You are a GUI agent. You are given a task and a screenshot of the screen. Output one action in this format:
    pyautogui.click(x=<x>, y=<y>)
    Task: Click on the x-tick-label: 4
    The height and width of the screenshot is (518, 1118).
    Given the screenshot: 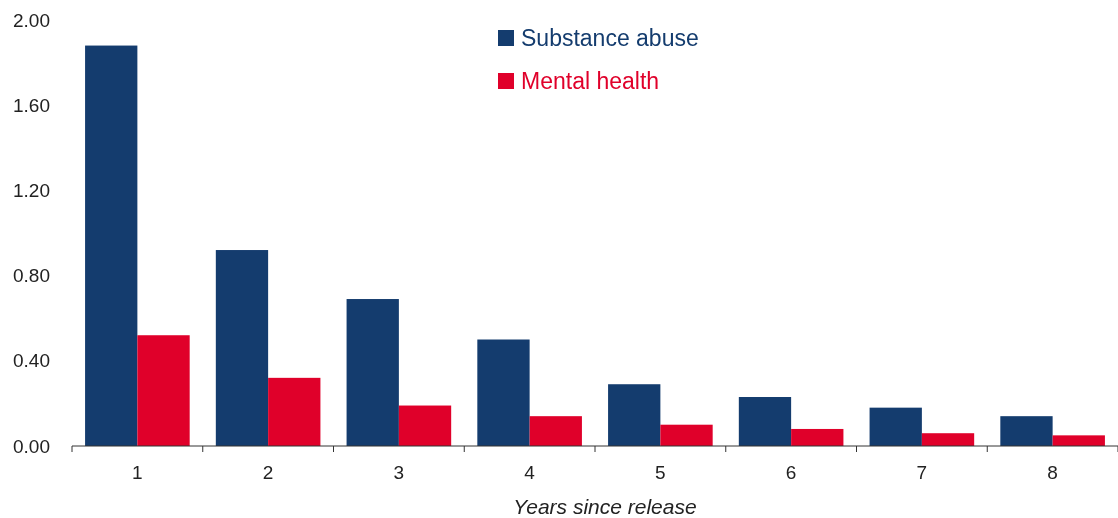 What is the action you would take?
    pyautogui.click(x=530, y=472)
    